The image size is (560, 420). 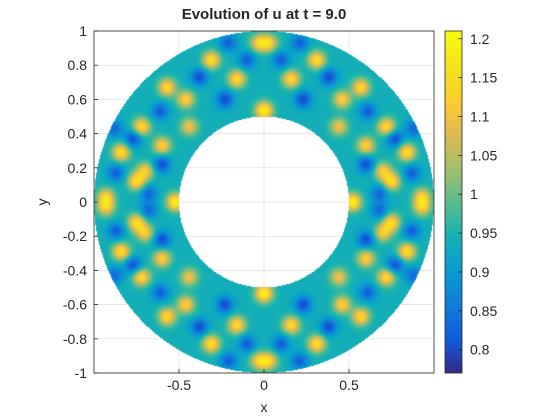 What do you see at coordinates (75, 339) in the screenshot?
I see `y-tick-label: -0.8` at bounding box center [75, 339].